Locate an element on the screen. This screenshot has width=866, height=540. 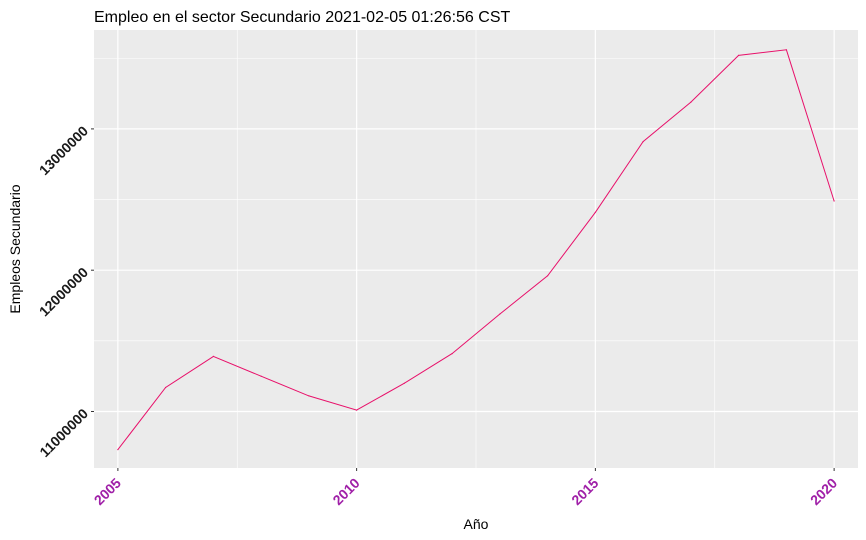
data-point-2015 is located at coordinates (595, 212).